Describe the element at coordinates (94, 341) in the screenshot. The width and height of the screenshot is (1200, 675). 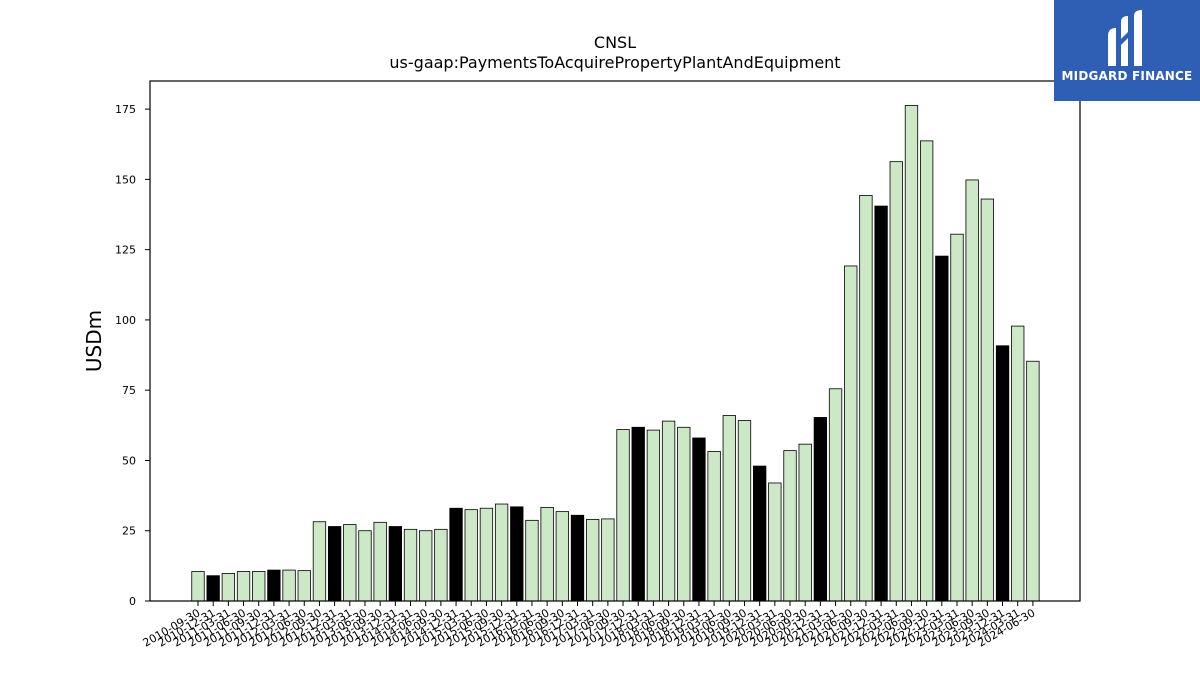
I see `y-axis-label: USDm` at that location.